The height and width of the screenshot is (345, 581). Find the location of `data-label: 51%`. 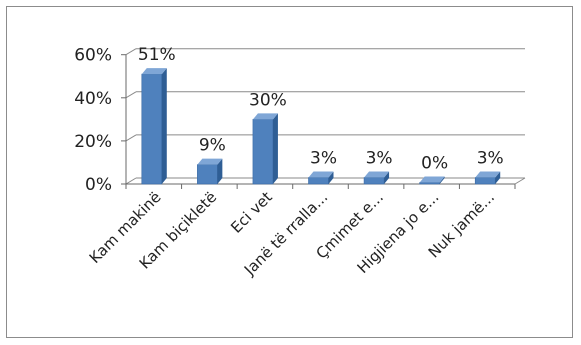

data-label: 51% is located at coordinates (157, 55).